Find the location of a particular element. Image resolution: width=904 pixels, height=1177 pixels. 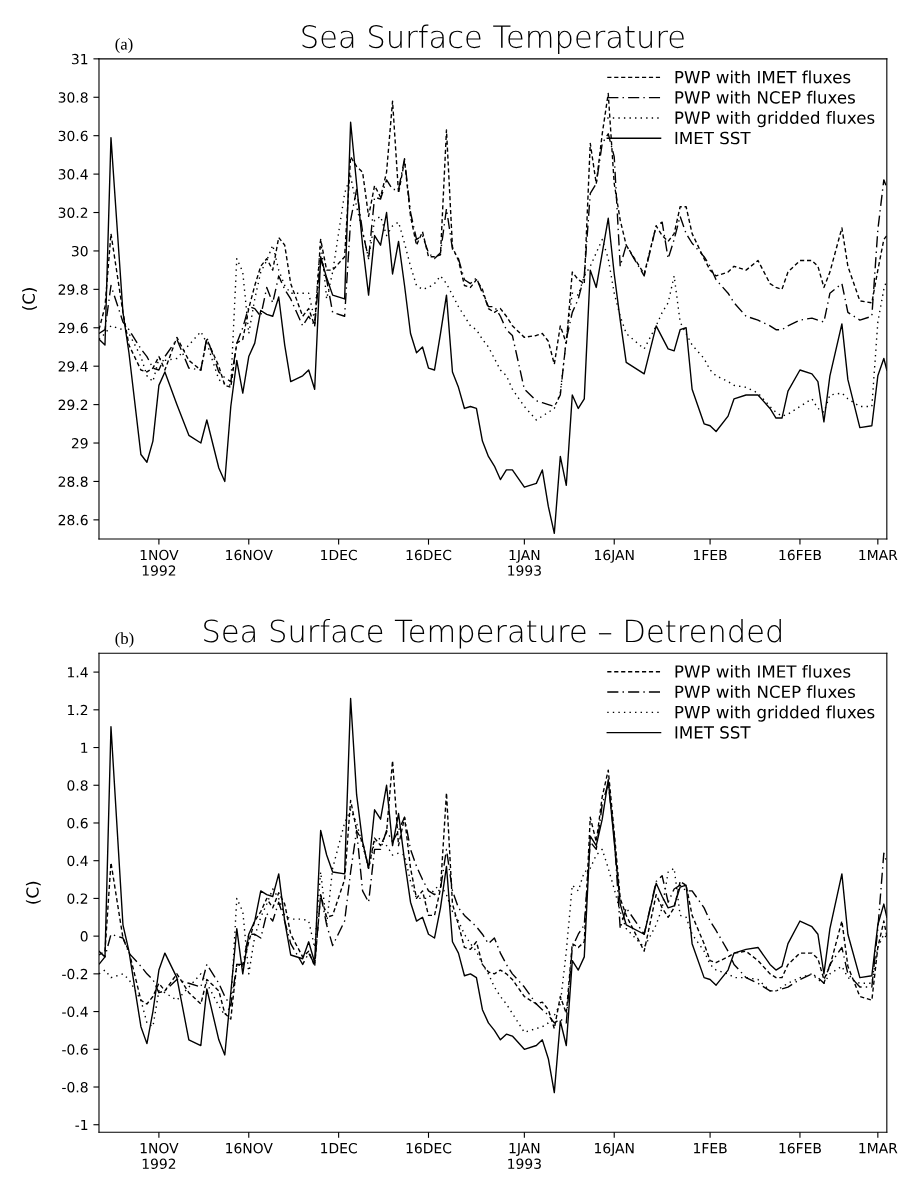

y-tick-label: -0.4 is located at coordinates (75, 1012).